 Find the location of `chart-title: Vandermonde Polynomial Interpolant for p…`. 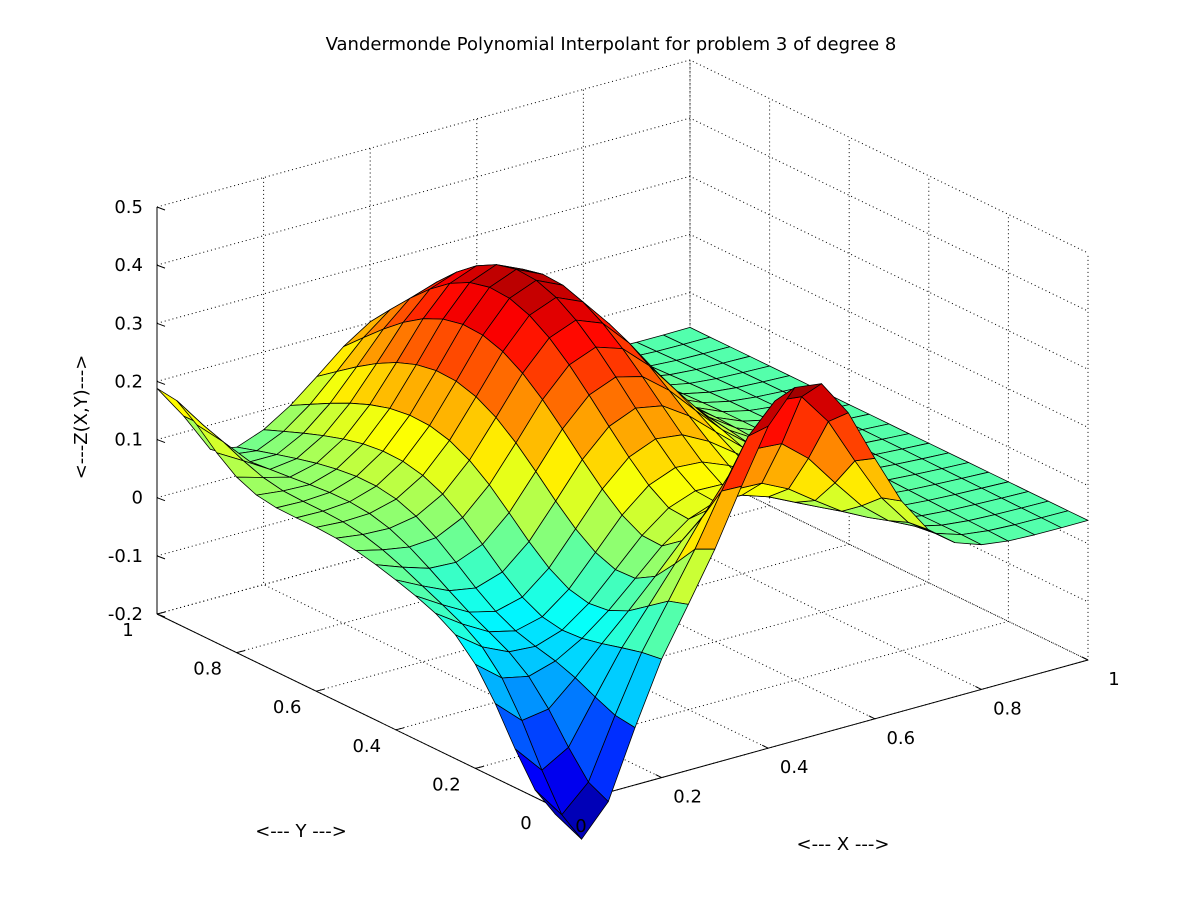

chart-title: Vandermonde Polynomial Interpolant for p… is located at coordinates (611, 44).